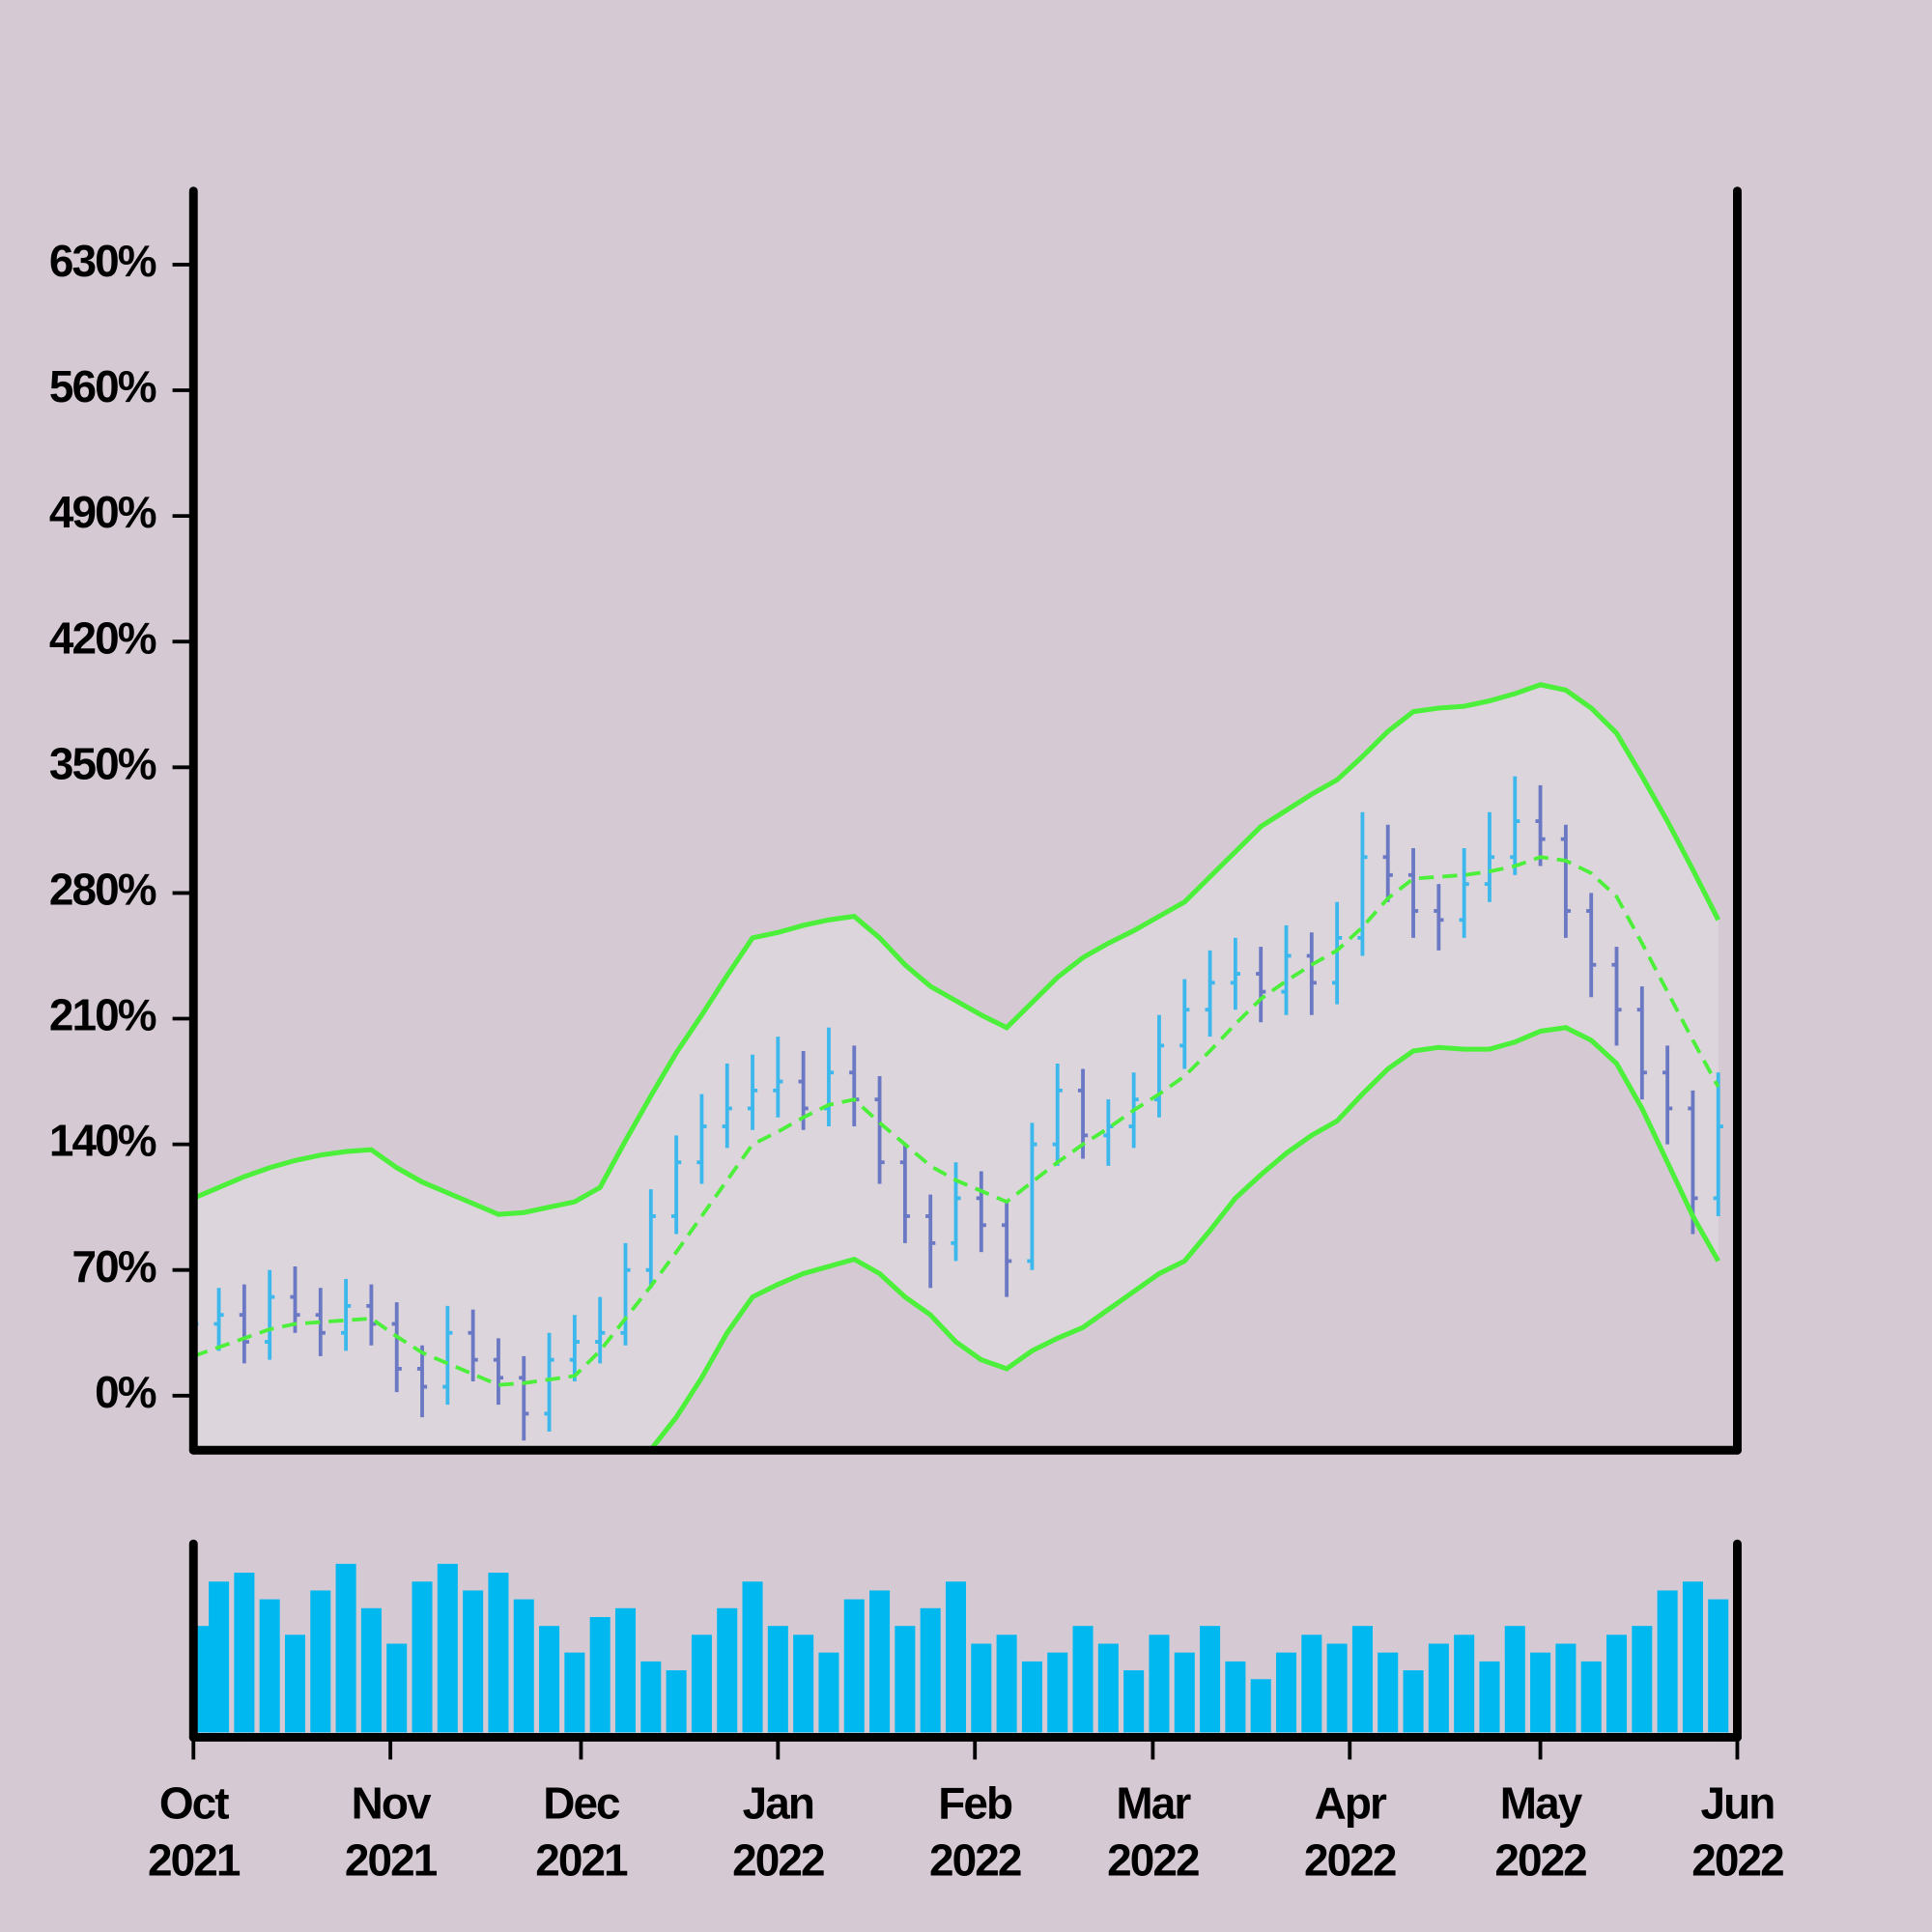 The height and width of the screenshot is (1932, 1932). I want to click on x-tick-label: Nov 2021, so click(391, 1832).